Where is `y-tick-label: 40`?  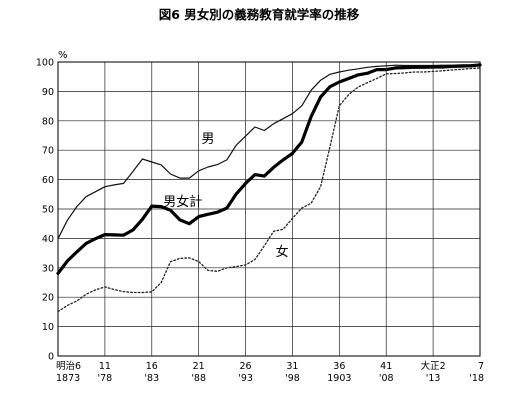 y-tick-label: 40 is located at coordinates (48, 239).